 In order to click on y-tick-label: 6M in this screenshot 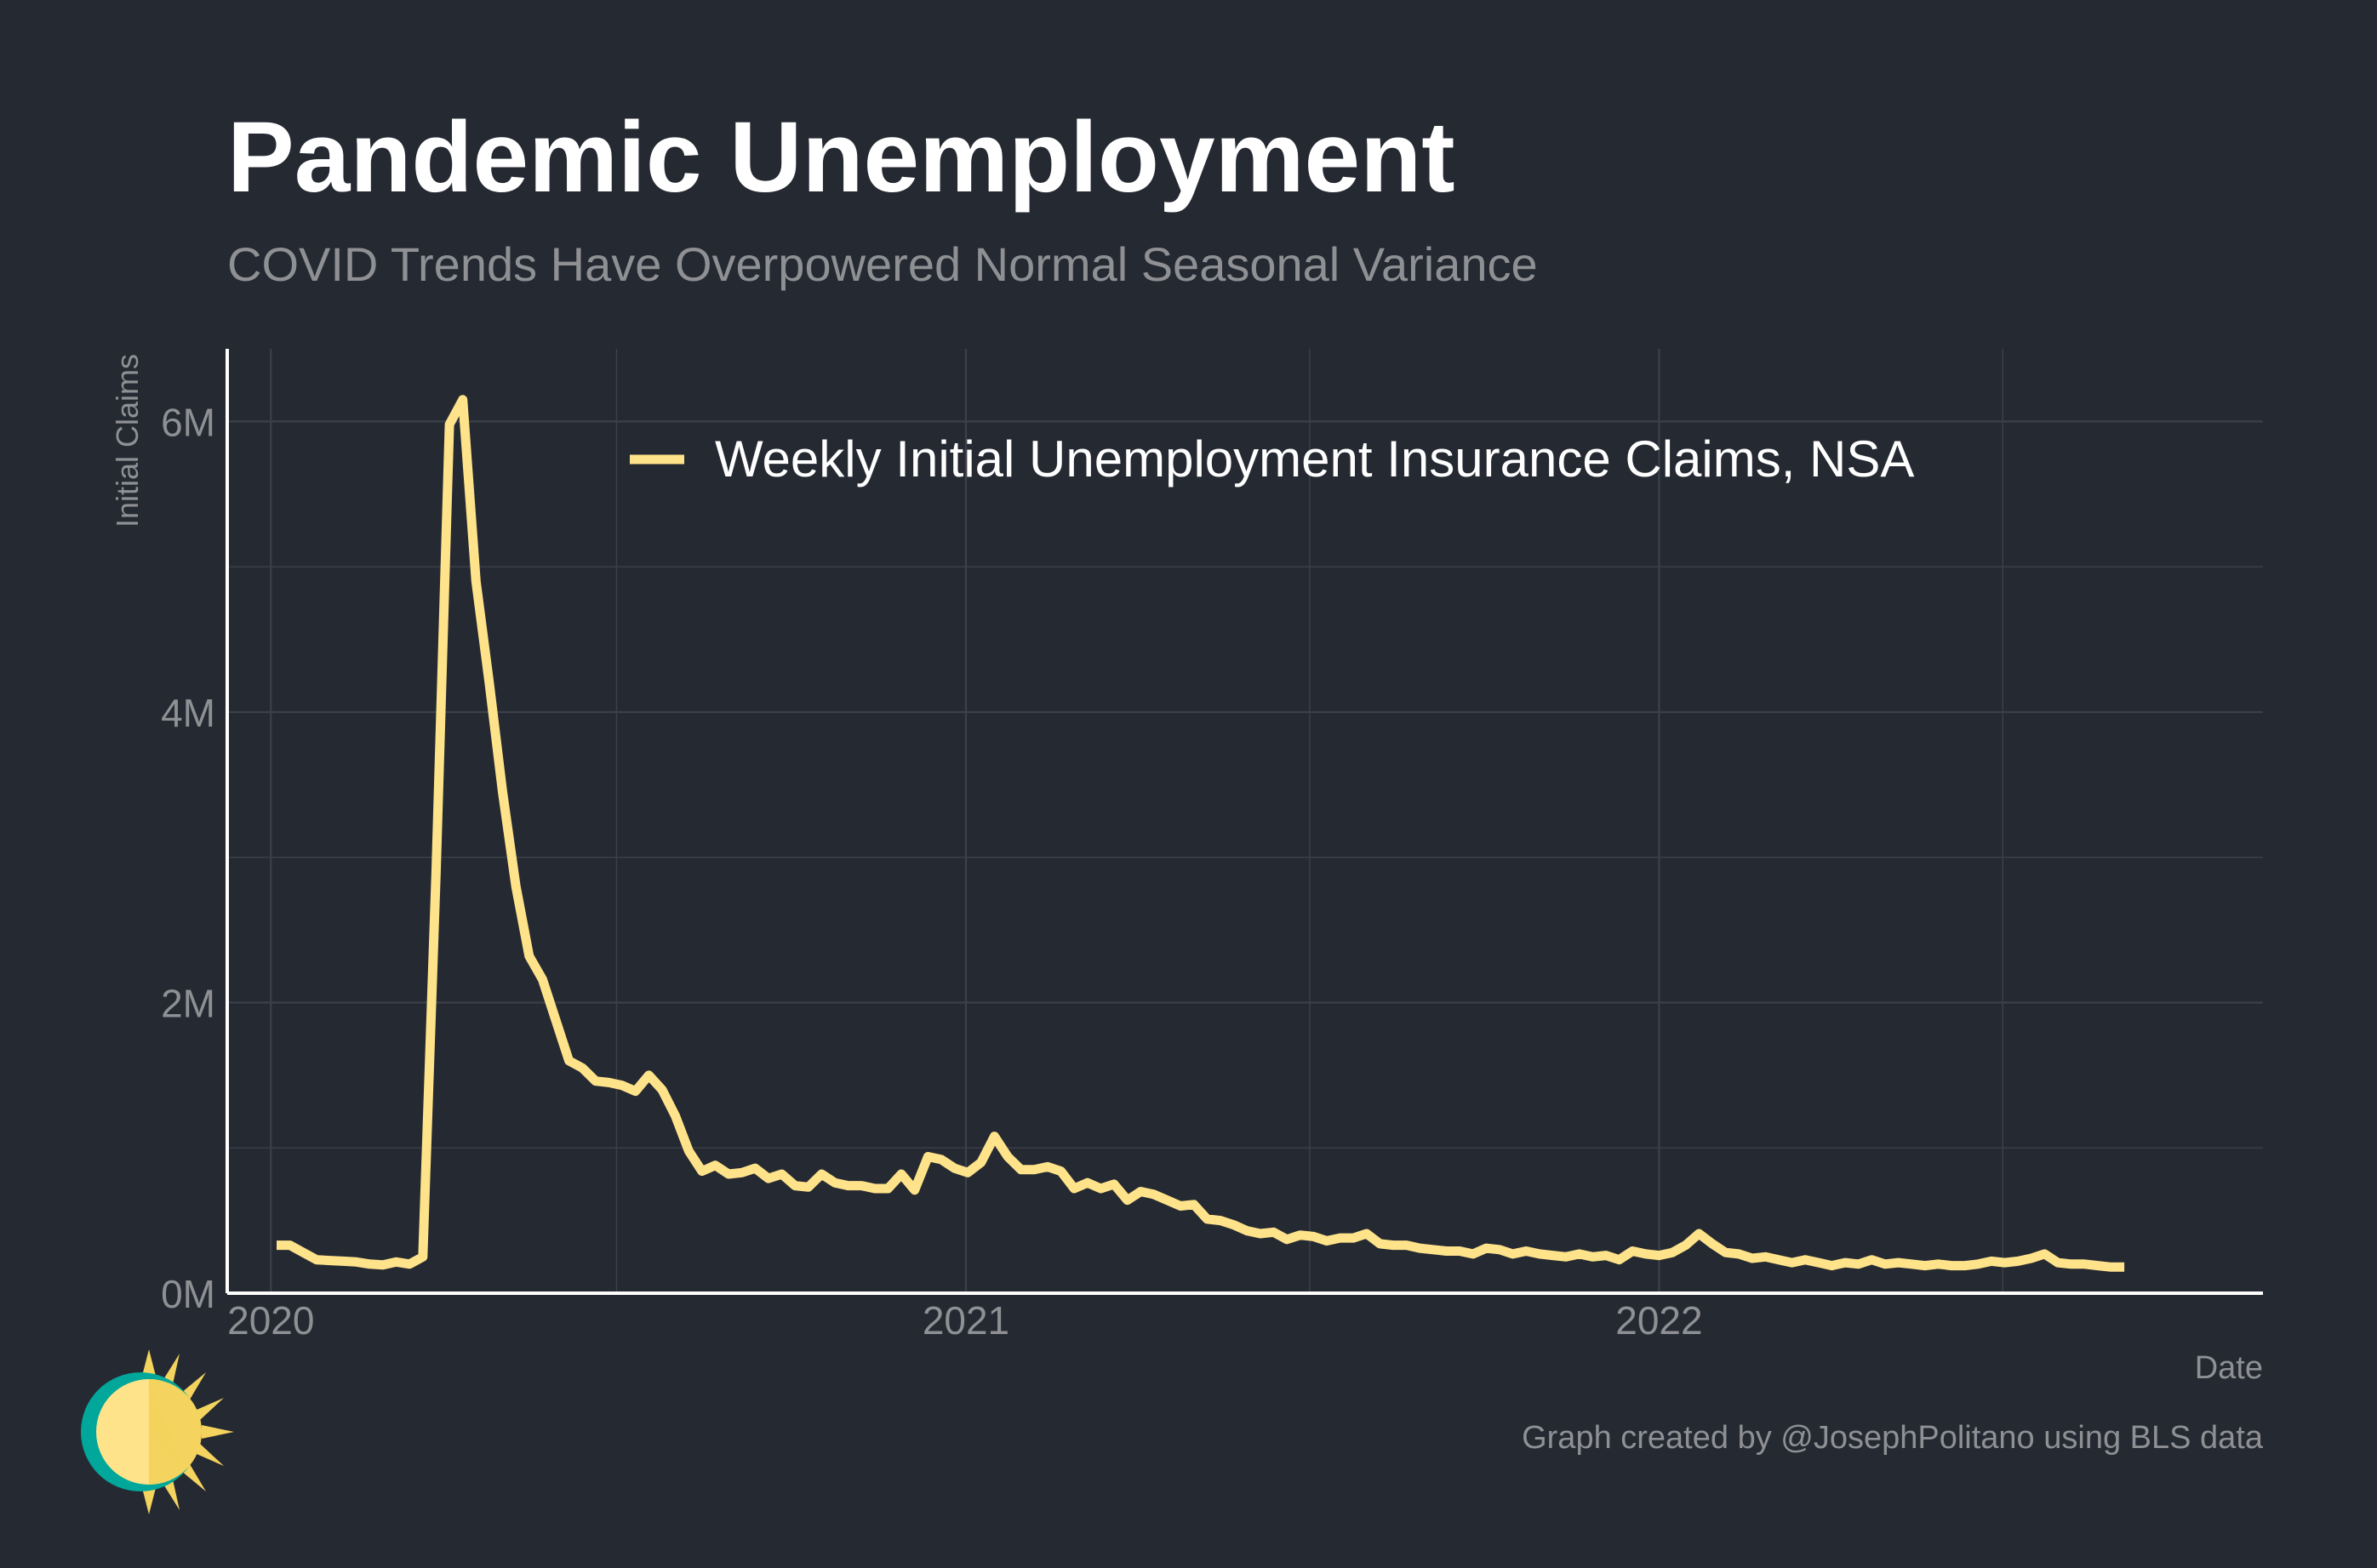, I will do `click(188, 422)`.